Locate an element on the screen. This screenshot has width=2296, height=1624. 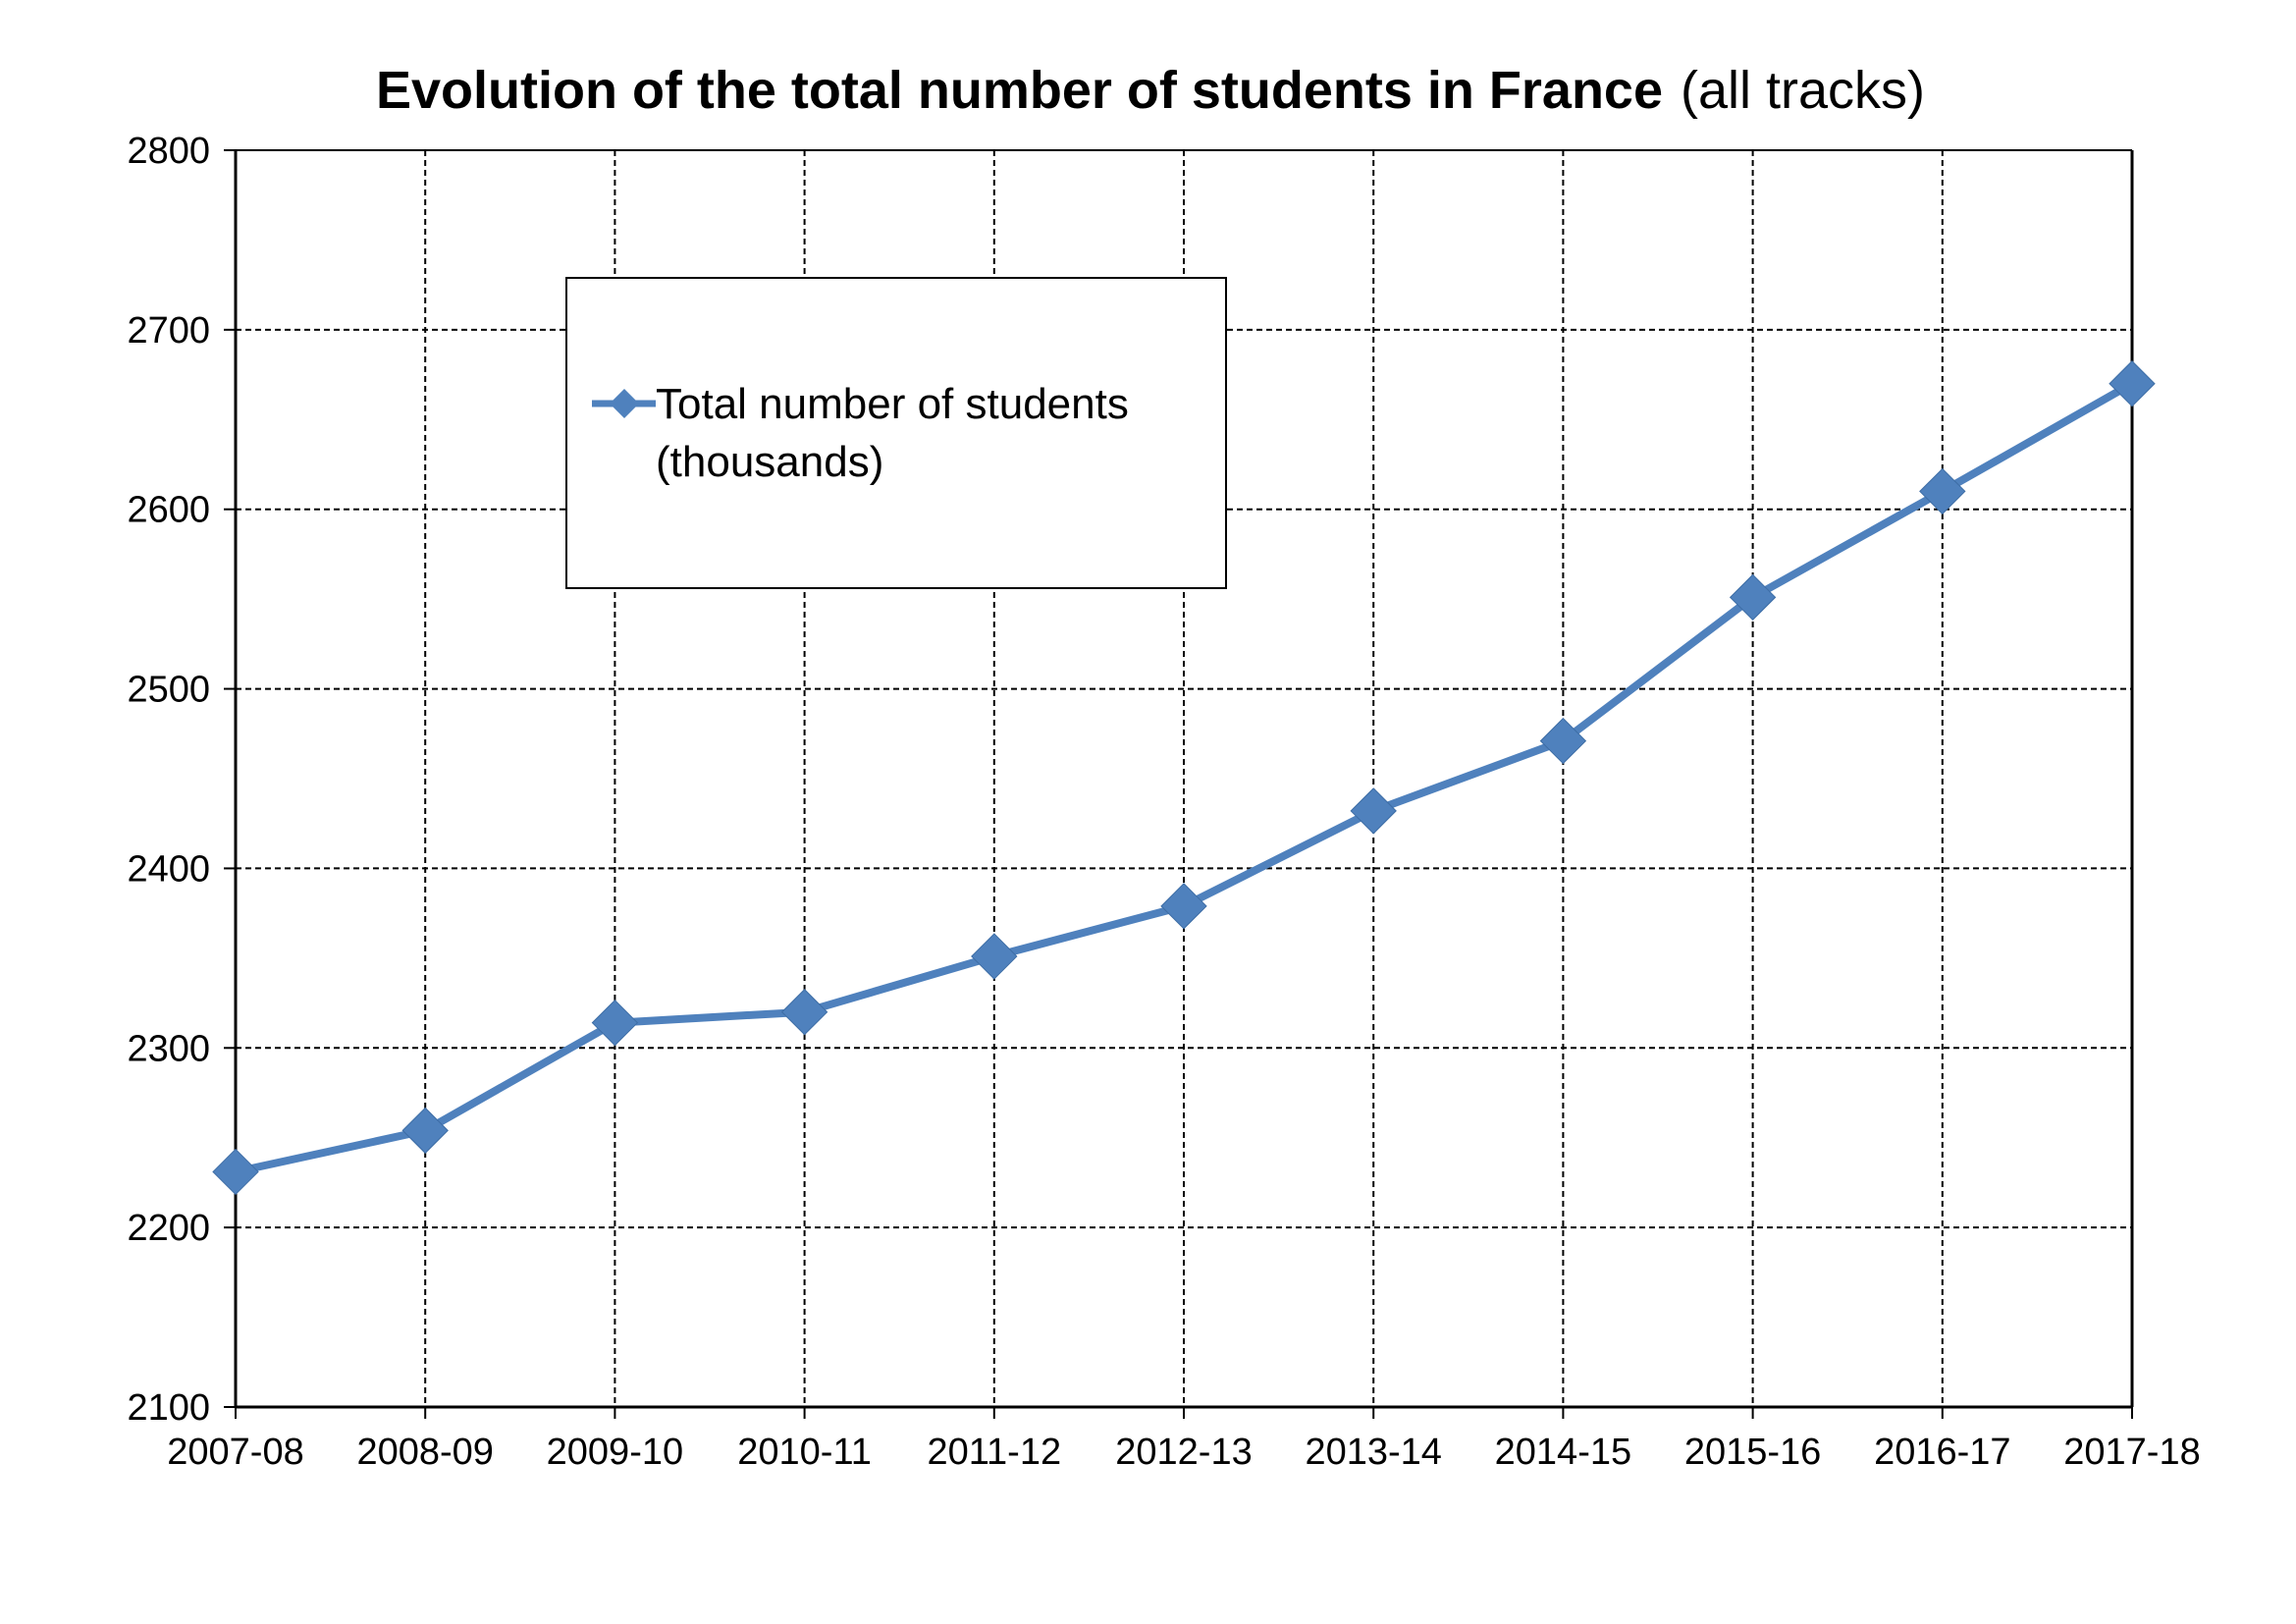
x-tick-label: 2016-17 is located at coordinates (1942, 1452).